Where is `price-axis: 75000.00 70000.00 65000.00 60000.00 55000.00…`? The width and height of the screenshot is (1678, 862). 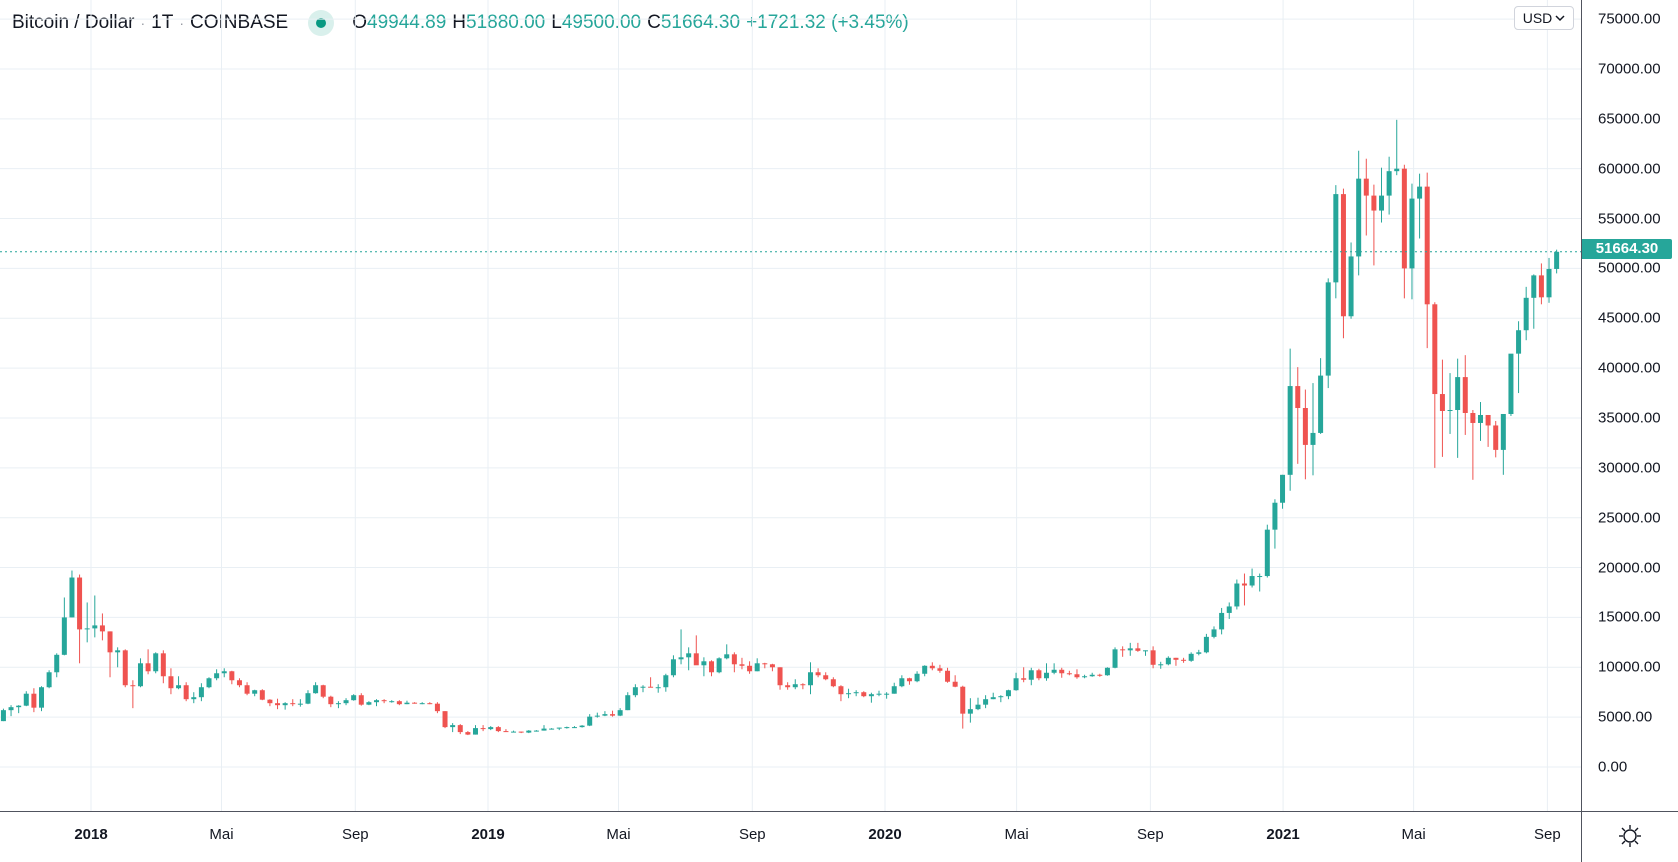
price-axis: 75000.00 70000.00 65000.00 60000.00 55000.00… is located at coordinates (1629, 405).